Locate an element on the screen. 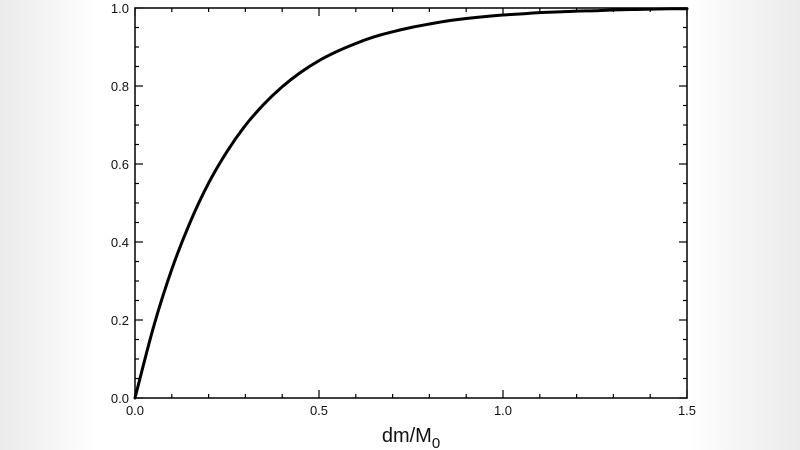 This screenshot has height=450, width=800. y-tick-label: 0.8 is located at coordinates (120, 86).